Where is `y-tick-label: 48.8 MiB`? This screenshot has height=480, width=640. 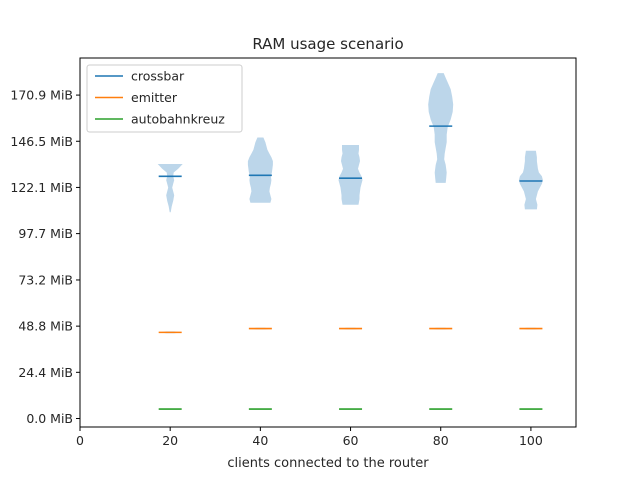
y-tick-label: 48.8 MiB is located at coordinates (45, 326).